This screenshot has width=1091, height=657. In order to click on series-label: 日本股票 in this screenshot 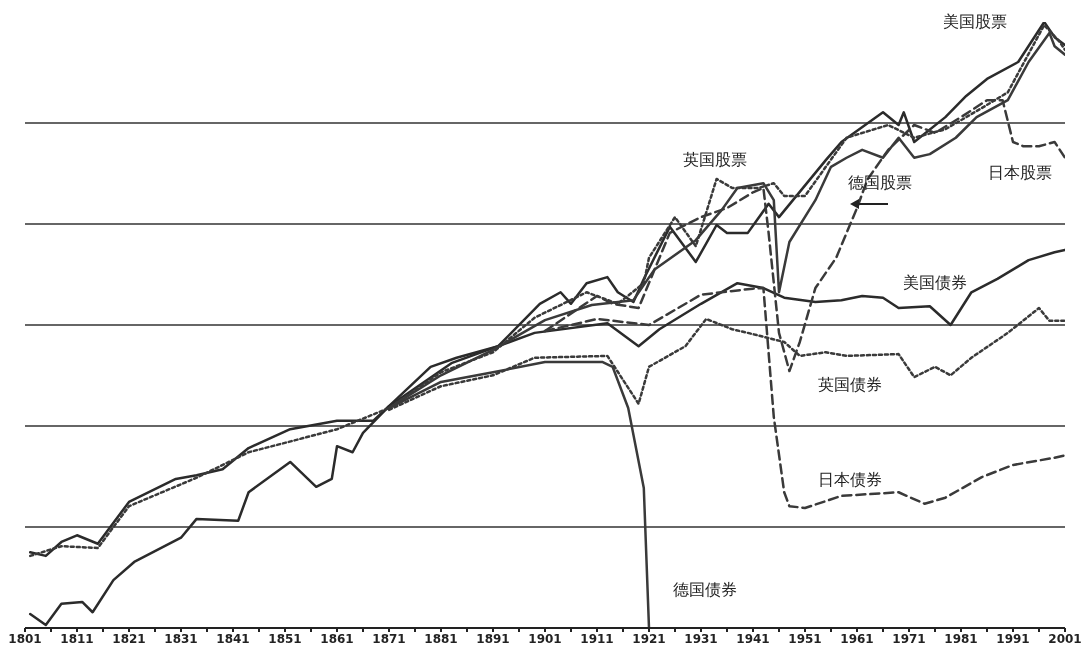, I will do `click(1020, 173)`.